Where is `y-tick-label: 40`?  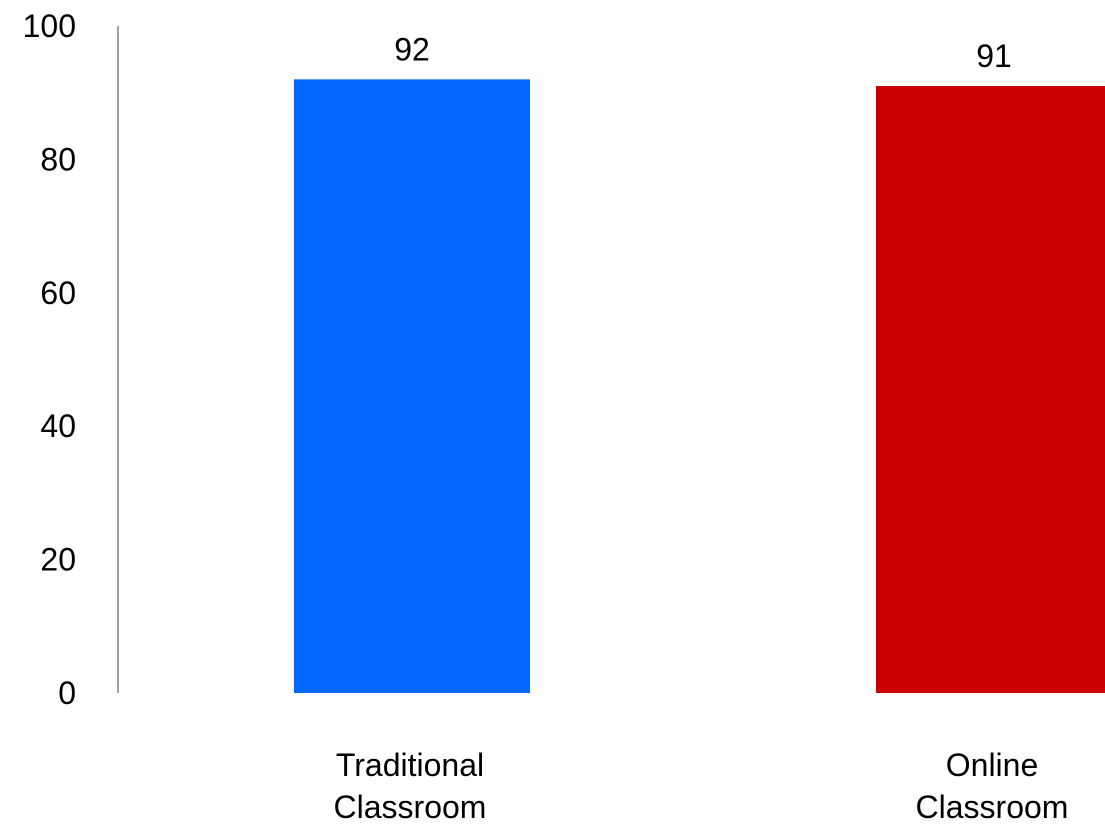
y-tick-label: 40 is located at coordinates (58, 426).